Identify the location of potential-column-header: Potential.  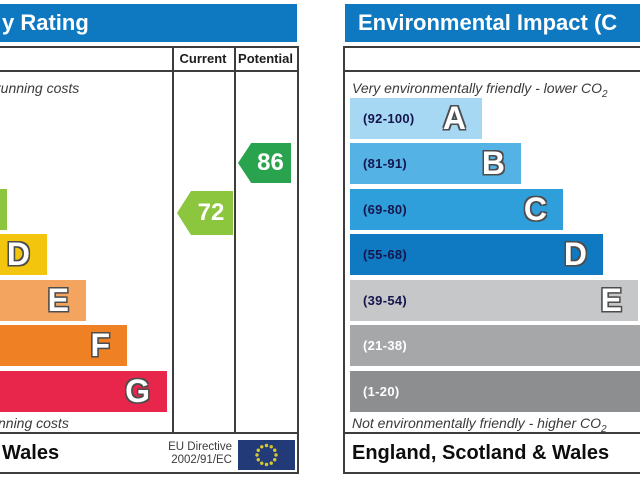
(265, 58).